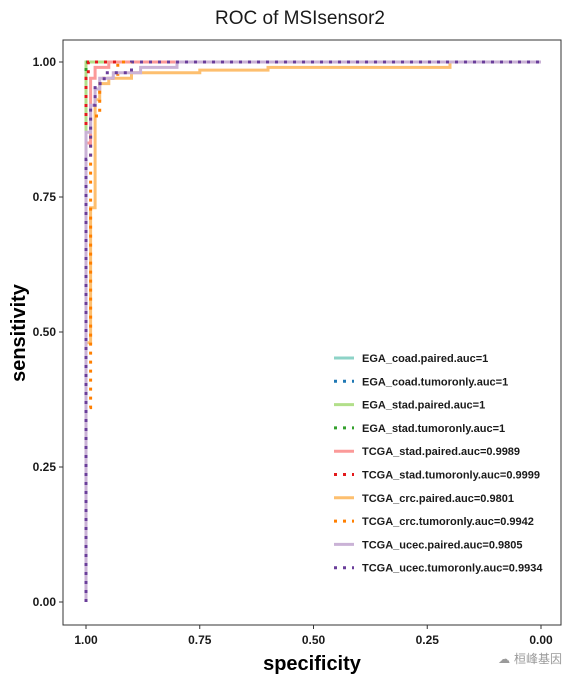 The image size is (572, 681). Describe the element at coordinates (428, 640) in the screenshot. I see `x-tick-label: 0.25` at that location.